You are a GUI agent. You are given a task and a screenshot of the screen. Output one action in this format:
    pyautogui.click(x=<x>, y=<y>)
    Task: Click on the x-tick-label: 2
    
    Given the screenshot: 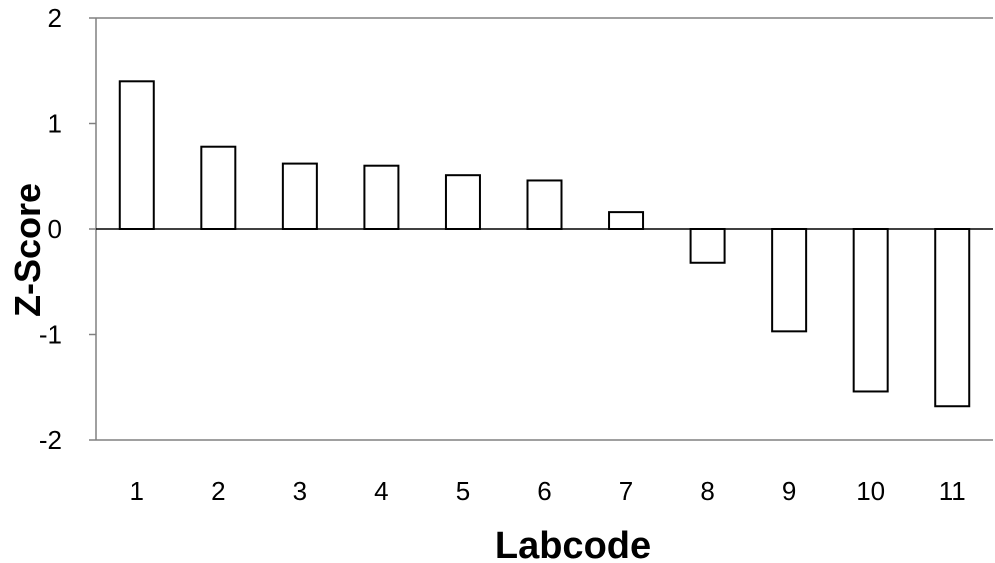 What is the action you would take?
    pyautogui.click(x=218, y=491)
    